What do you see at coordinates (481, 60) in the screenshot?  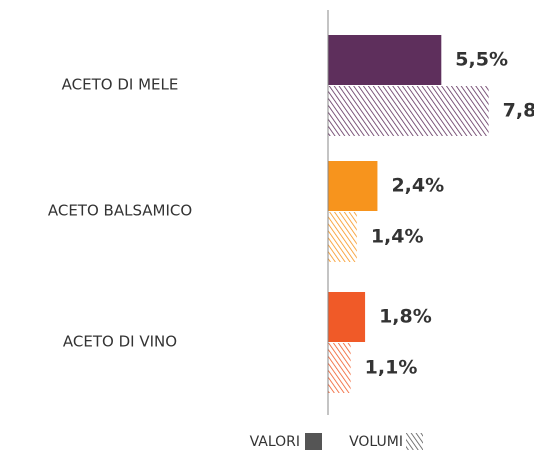 I see `value-label: 5,5%` at bounding box center [481, 60].